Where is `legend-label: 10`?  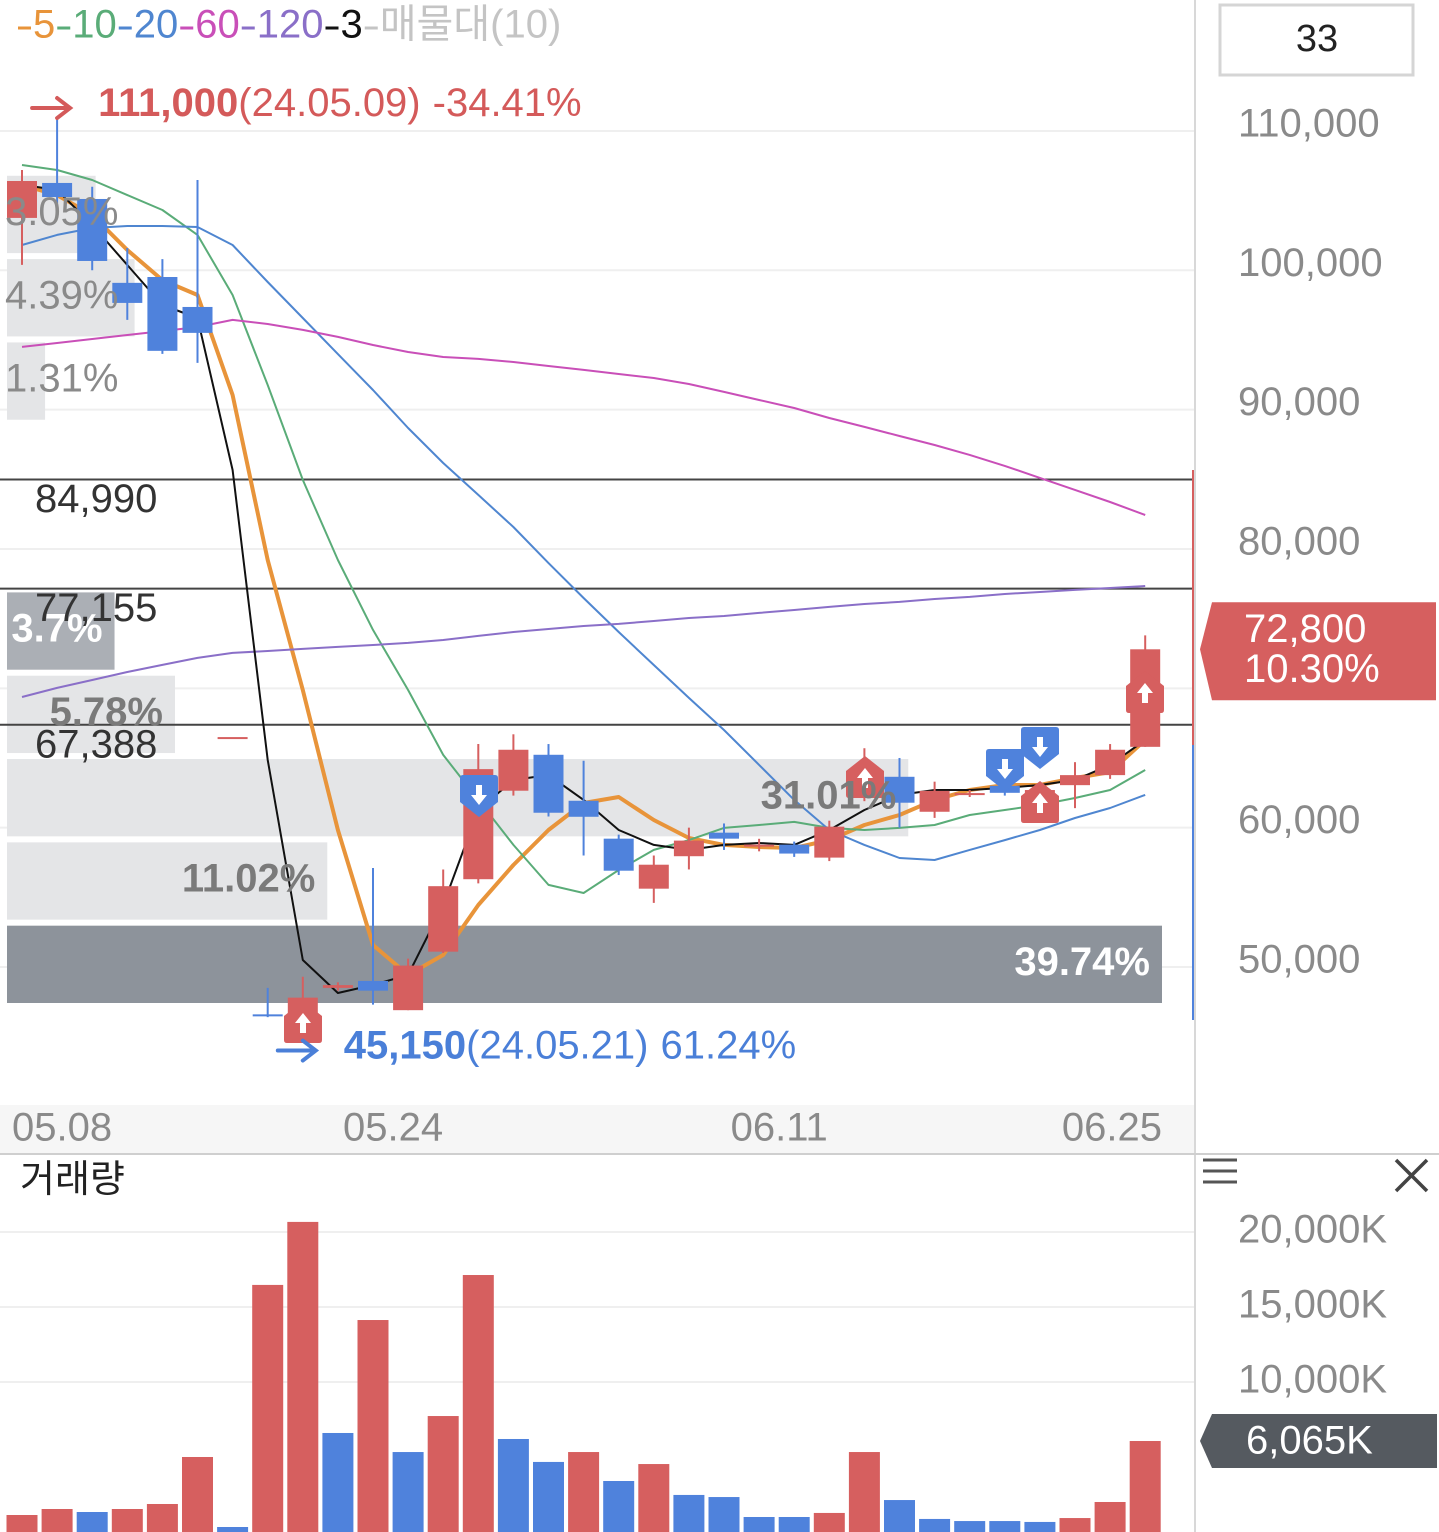 legend-label: 10 is located at coordinates (94, 25).